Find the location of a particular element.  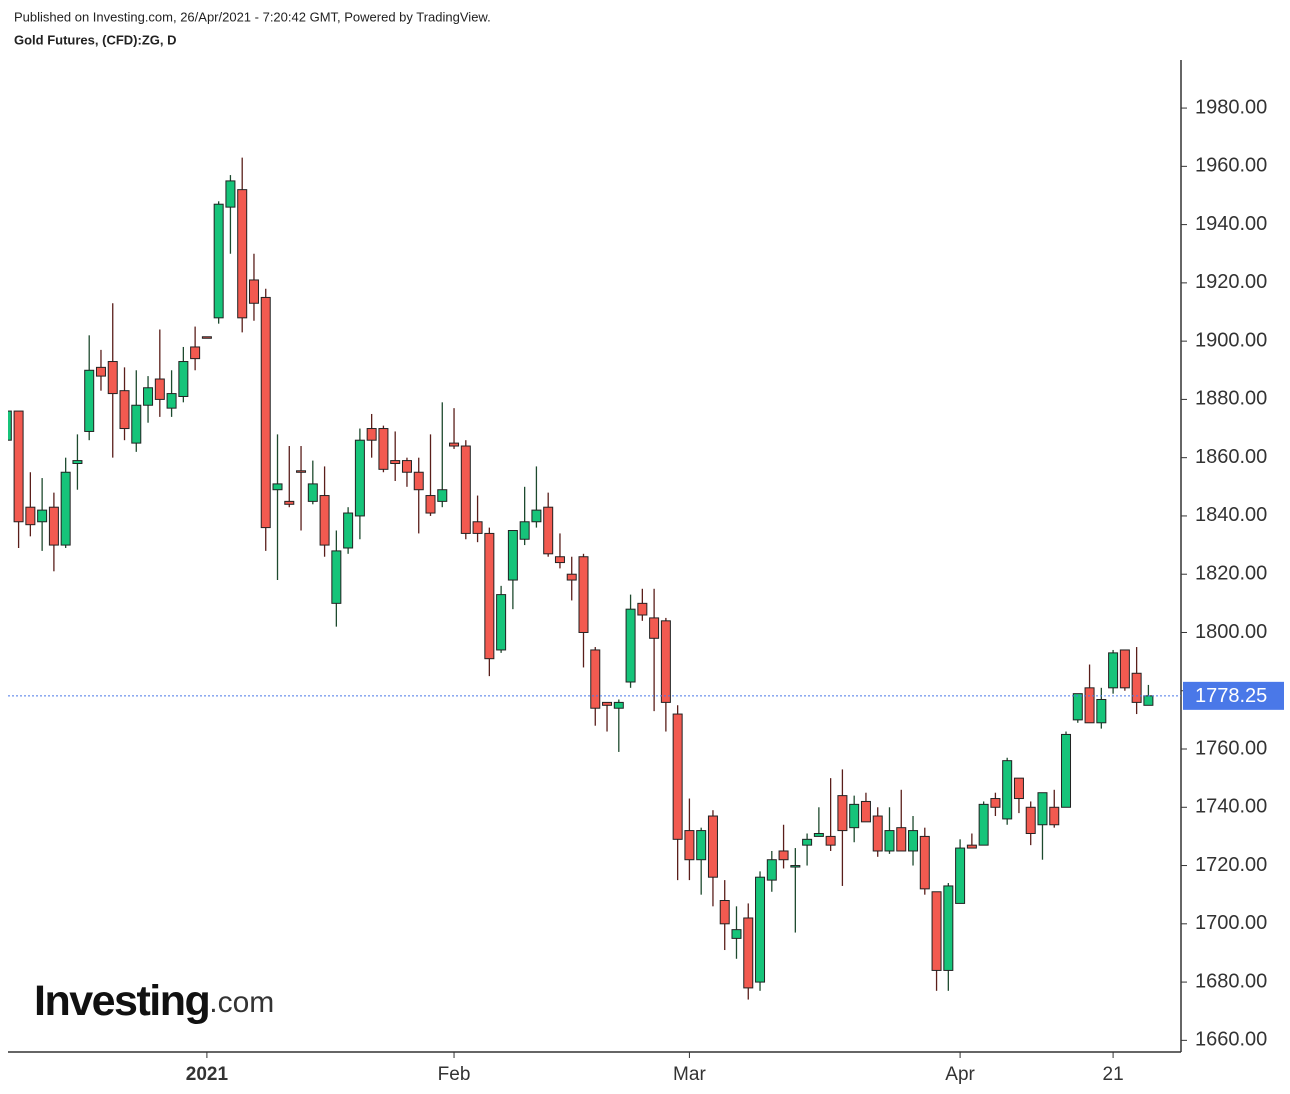

x-tick-label: Mar is located at coordinates (689, 1074).